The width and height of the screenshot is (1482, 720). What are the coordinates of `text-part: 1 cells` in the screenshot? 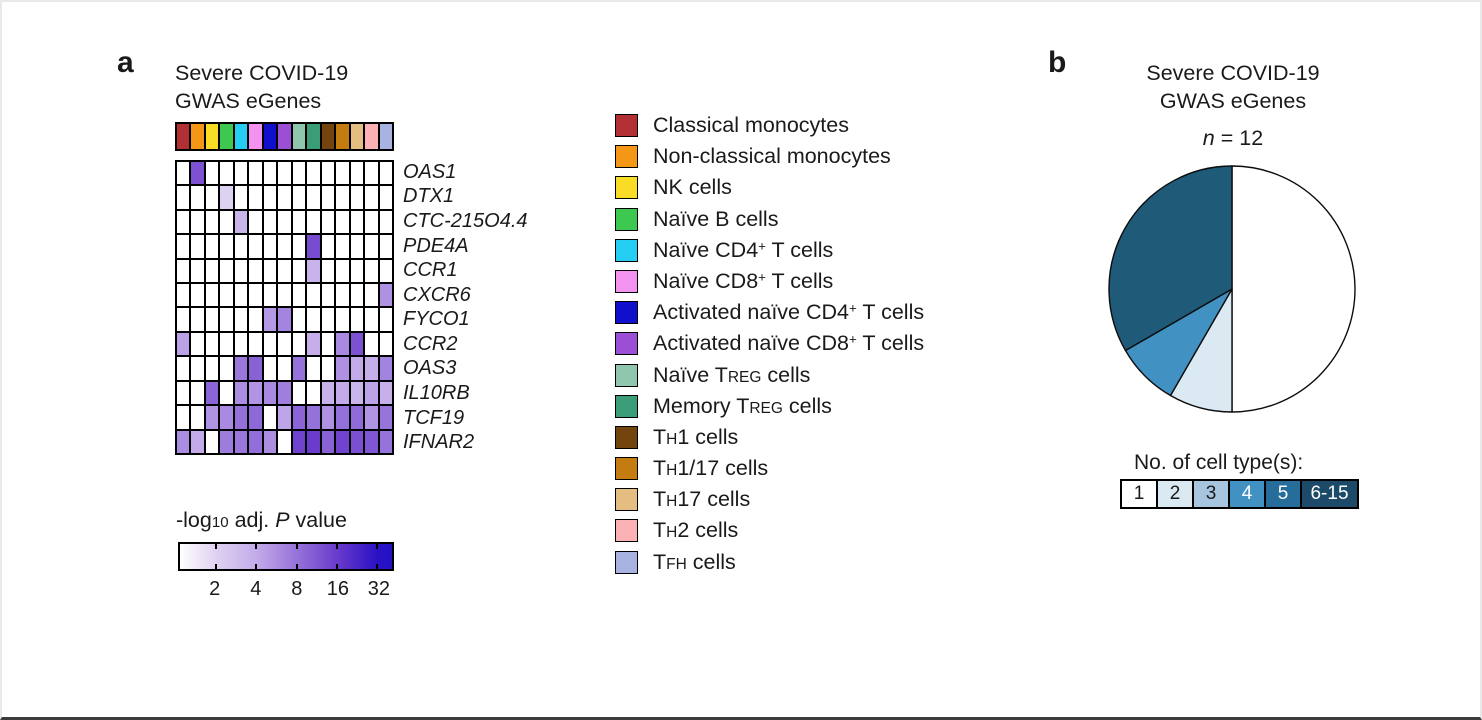 It's located at (708, 436).